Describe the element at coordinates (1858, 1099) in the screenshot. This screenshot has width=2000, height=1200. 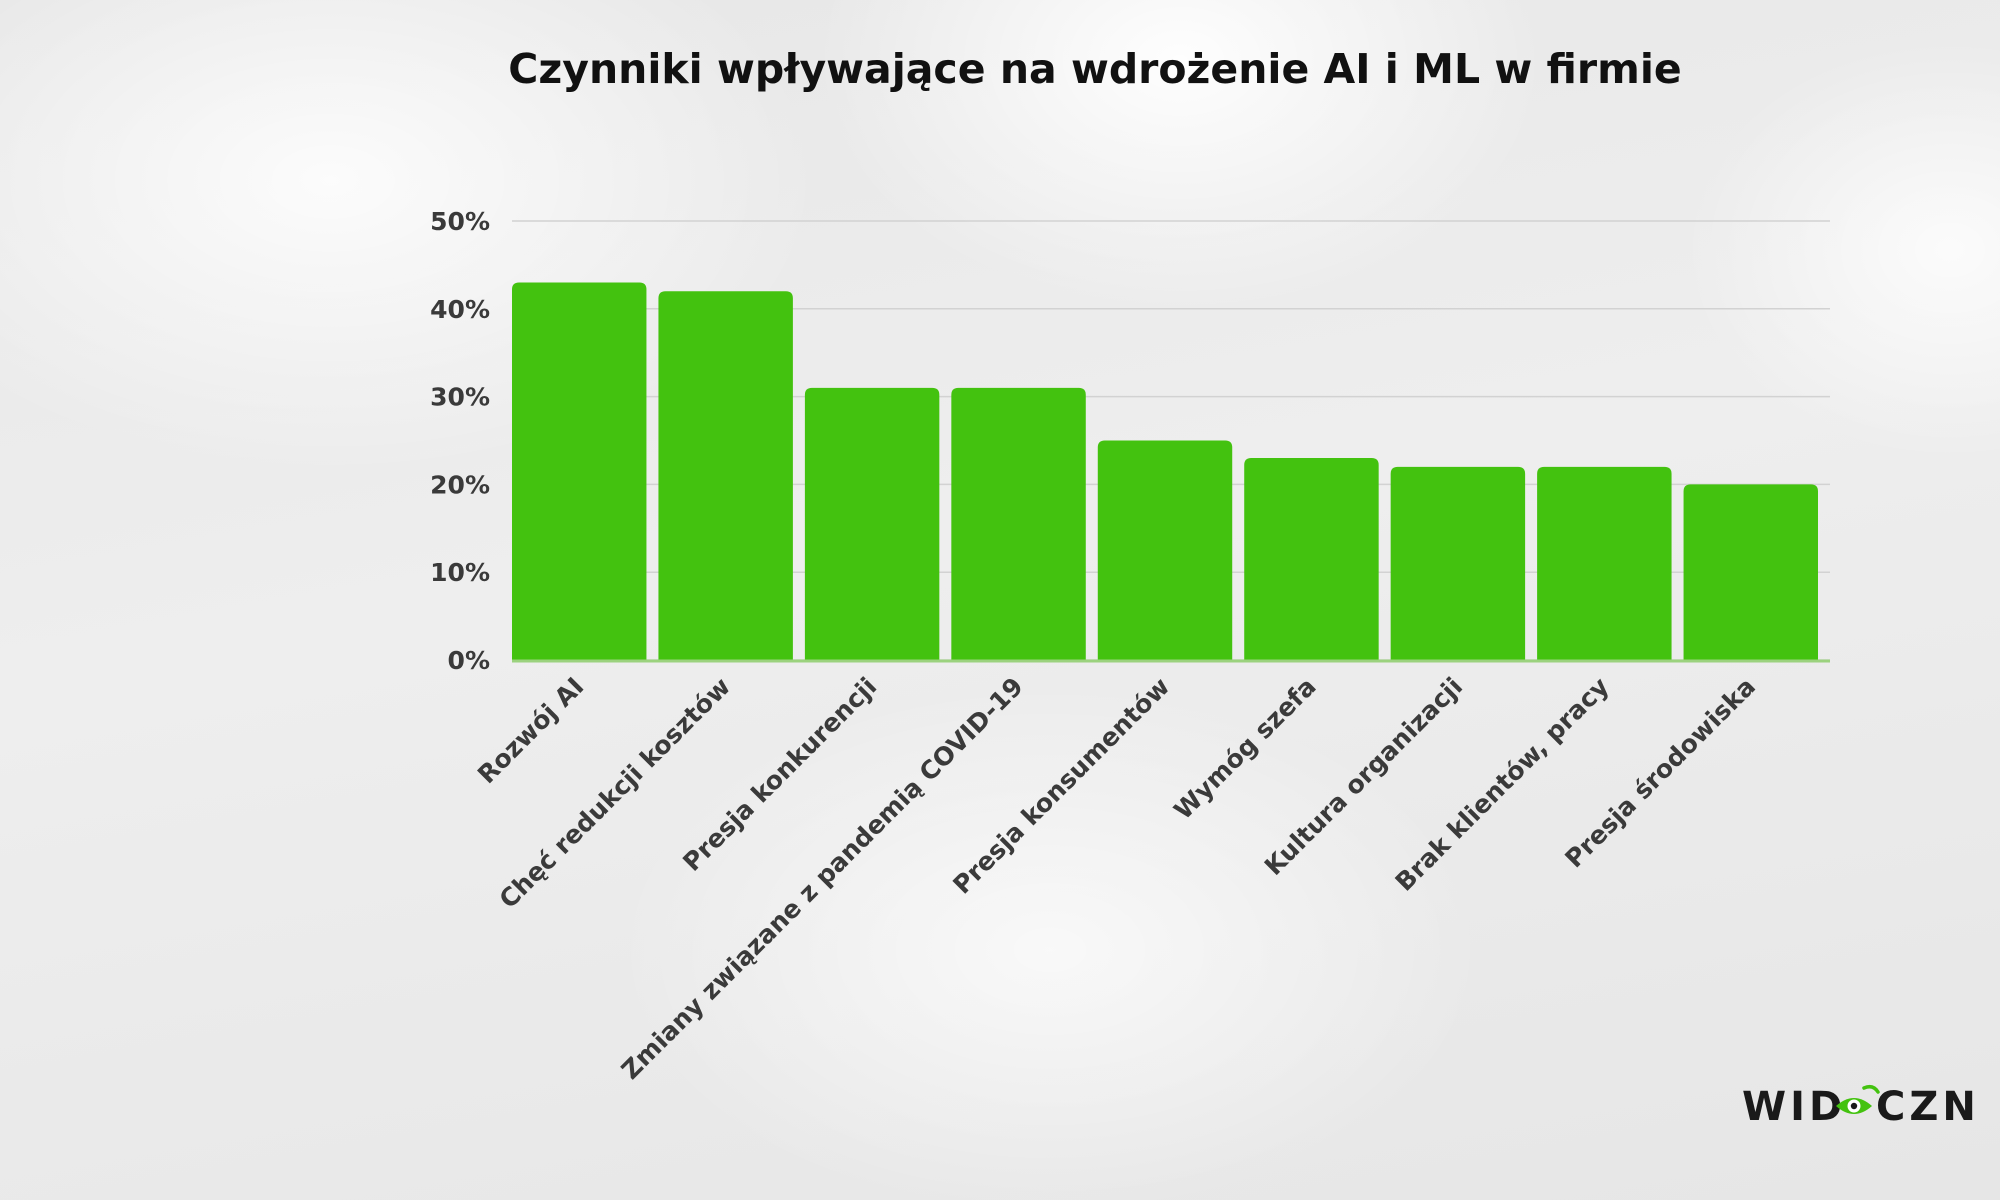
I see `eye-icon` at that location.